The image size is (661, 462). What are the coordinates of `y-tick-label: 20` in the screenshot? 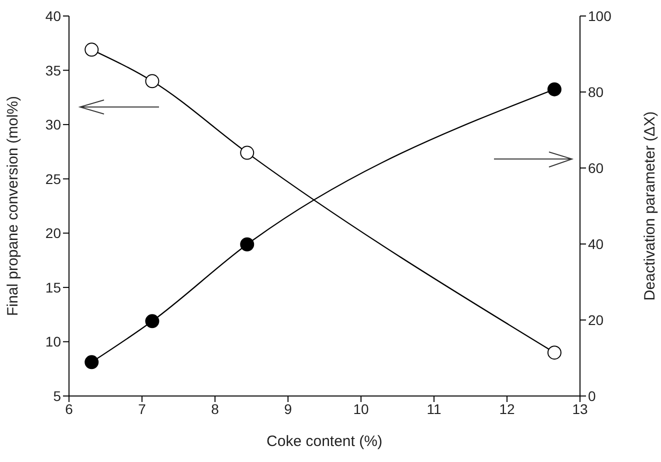 It's located at (53, 233).